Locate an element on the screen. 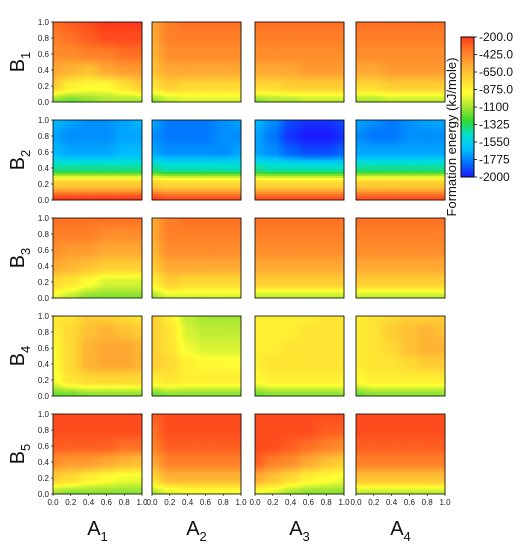  column-label-A3: A3 is located at coordinates (299, 531).